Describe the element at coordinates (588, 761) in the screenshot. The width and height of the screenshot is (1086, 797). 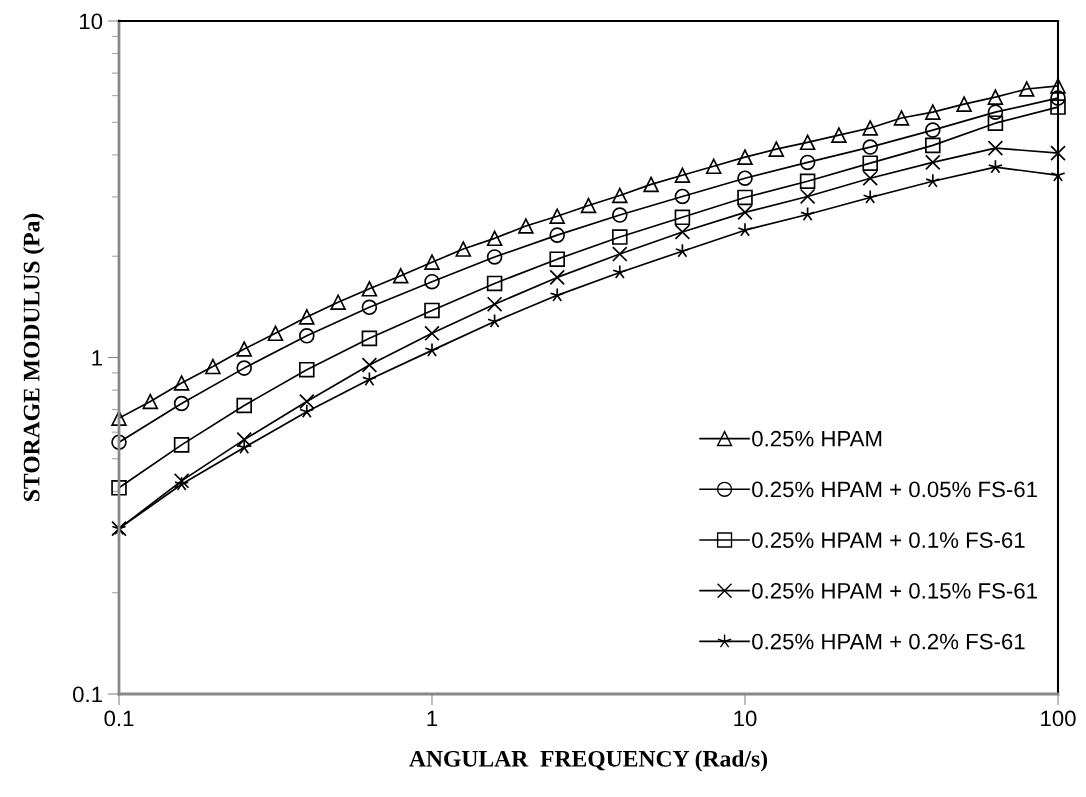
I see `x-axis-title: ANGULAR FREQUENCY (Rad/s)` at that location.